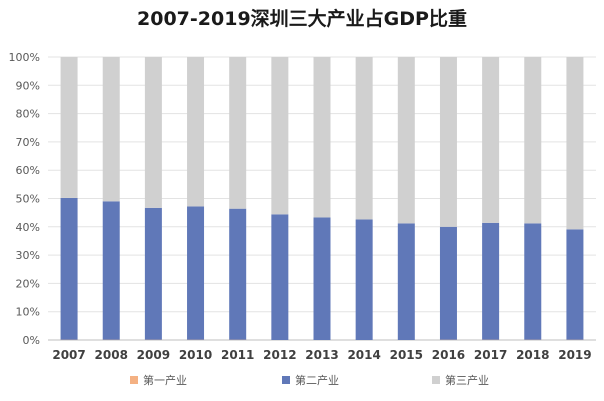 This screenshot has height=401, width=604. Describe the element at coordinates (28, 255) in the screenshot. I see `y-tick-label: 30%` at that location.